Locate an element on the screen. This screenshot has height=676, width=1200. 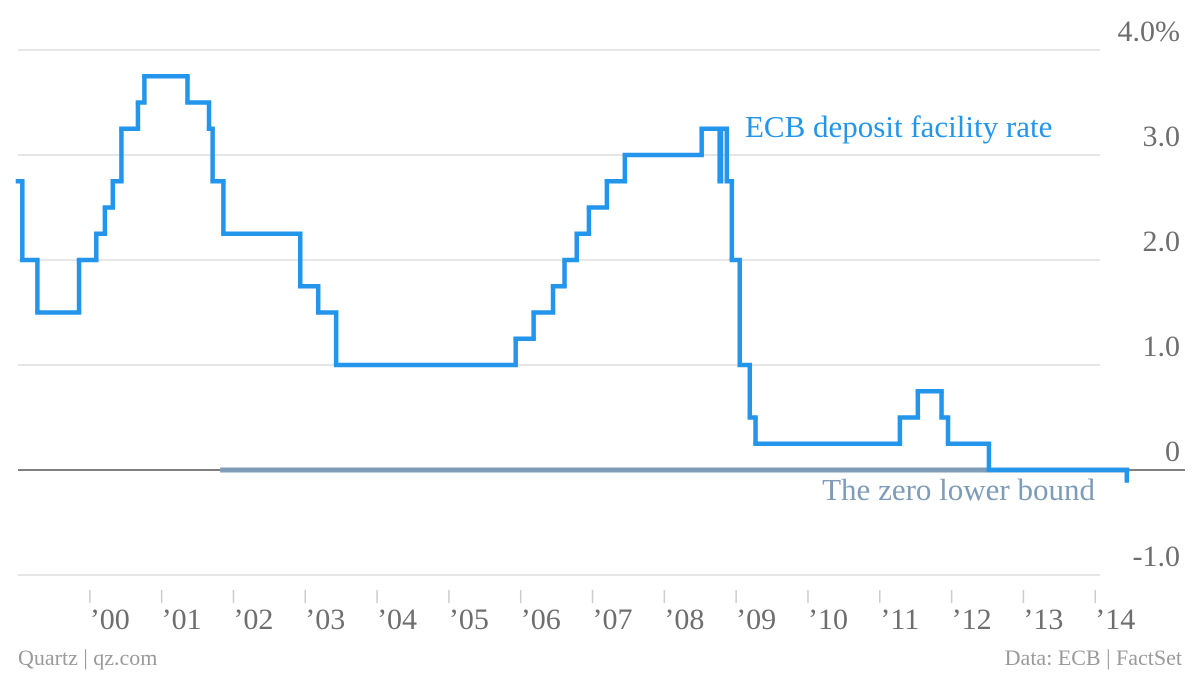
series-label: ECB deposit facility rate is located at coordinates (898, 126).